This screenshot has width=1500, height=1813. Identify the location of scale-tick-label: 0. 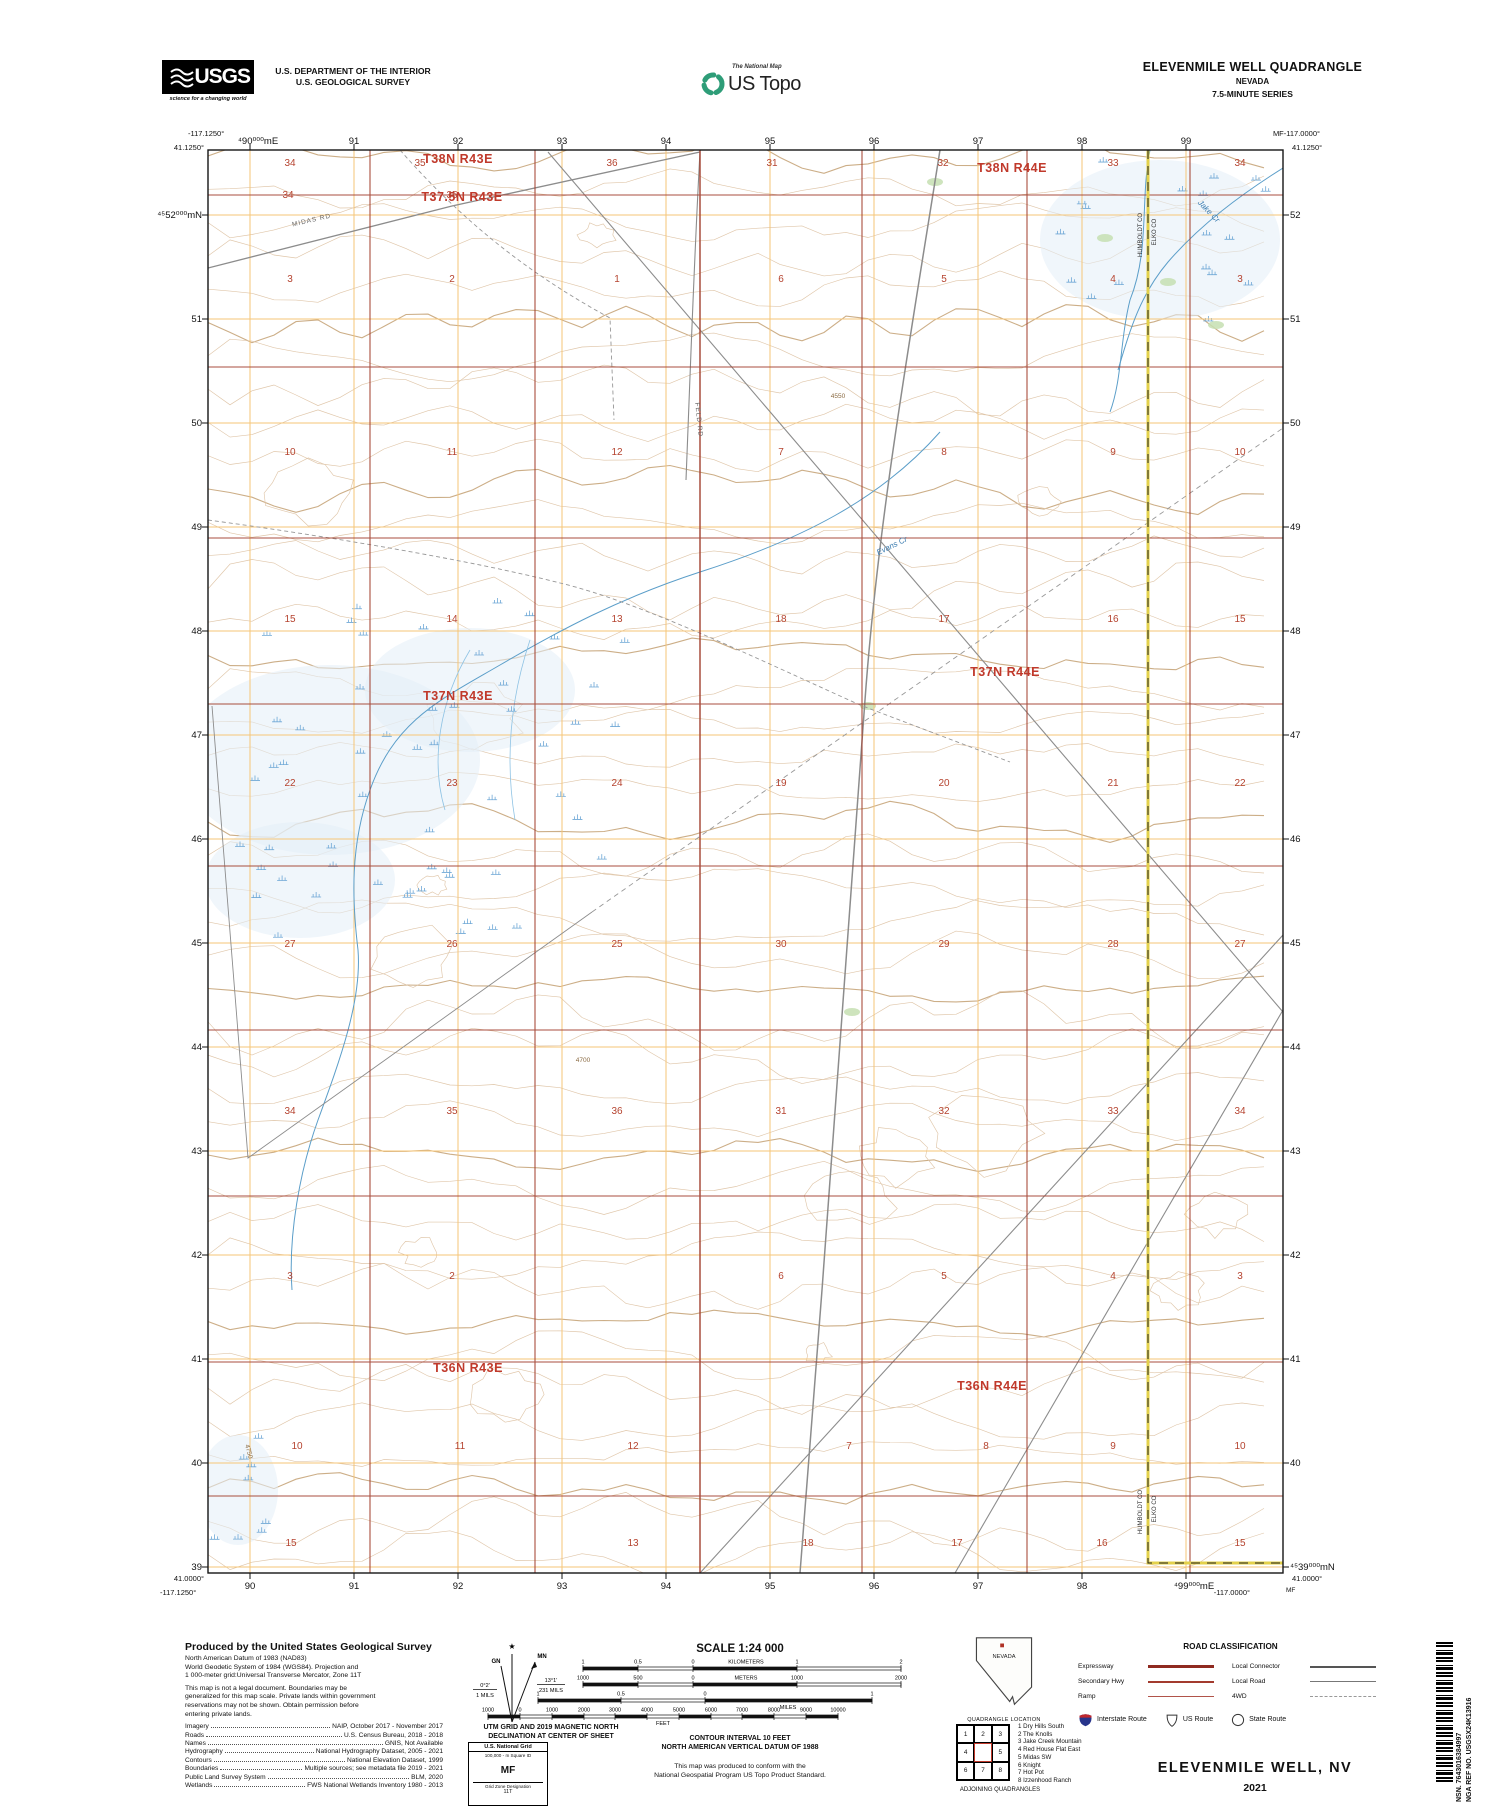
(519, 1711).